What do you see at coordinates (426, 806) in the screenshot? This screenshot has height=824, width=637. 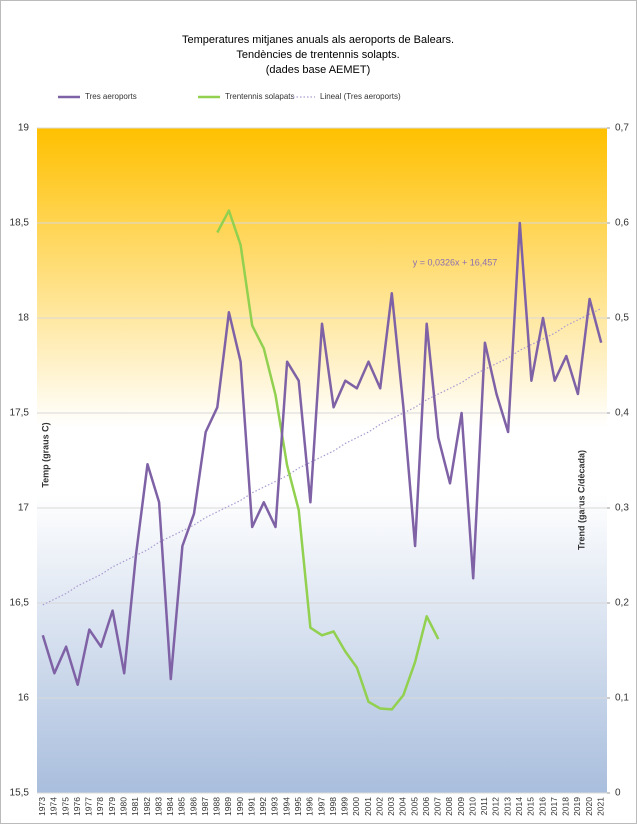 I see `x-tick-label: 2006` at bounding box center [426, 806].